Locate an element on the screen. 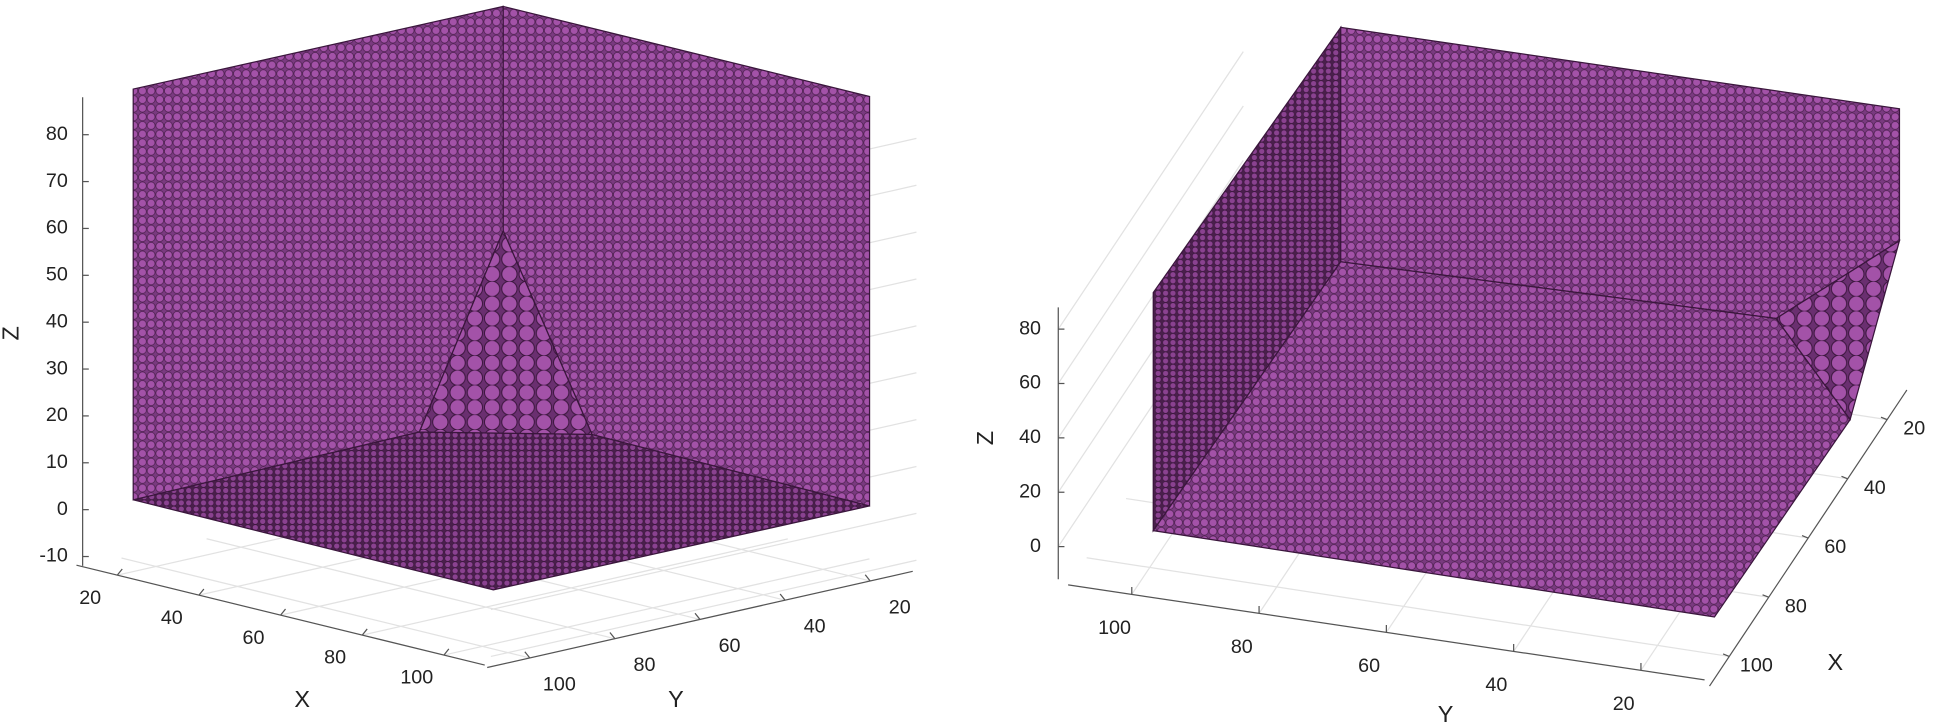 This screenshot has width=1934, height=727. z-tick-label: 50 is located at coordinates (57, 275).